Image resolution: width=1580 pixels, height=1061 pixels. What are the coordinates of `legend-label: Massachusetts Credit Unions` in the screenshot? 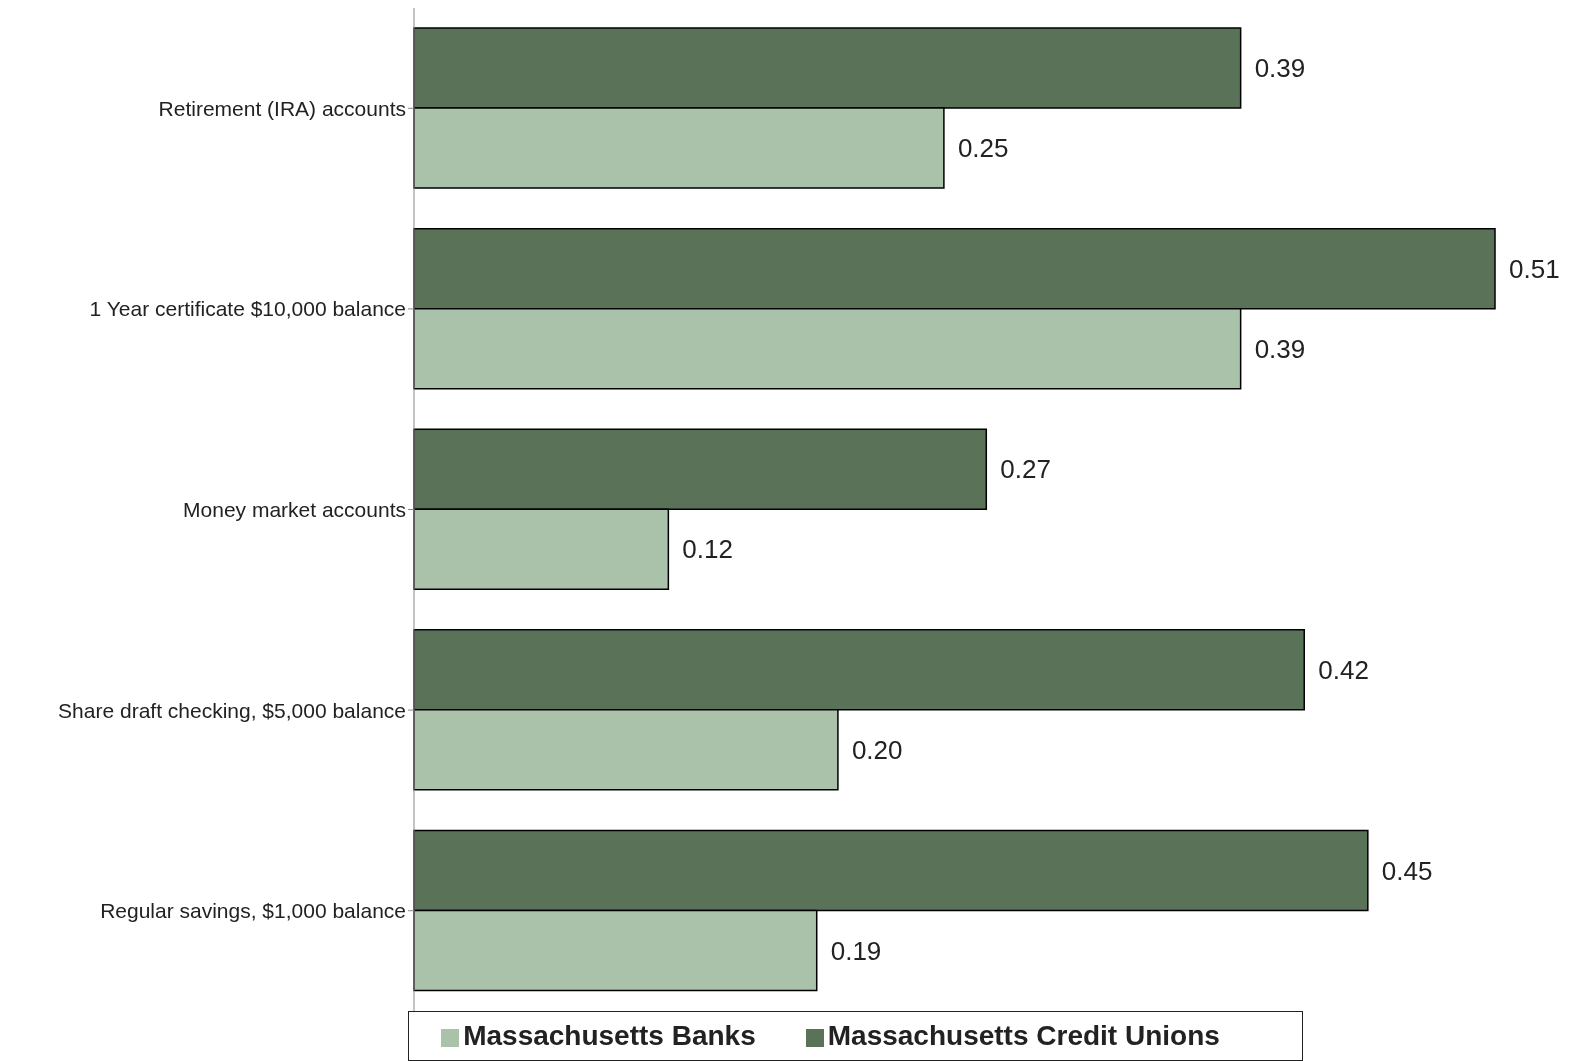 It's located at (1023, 1035).